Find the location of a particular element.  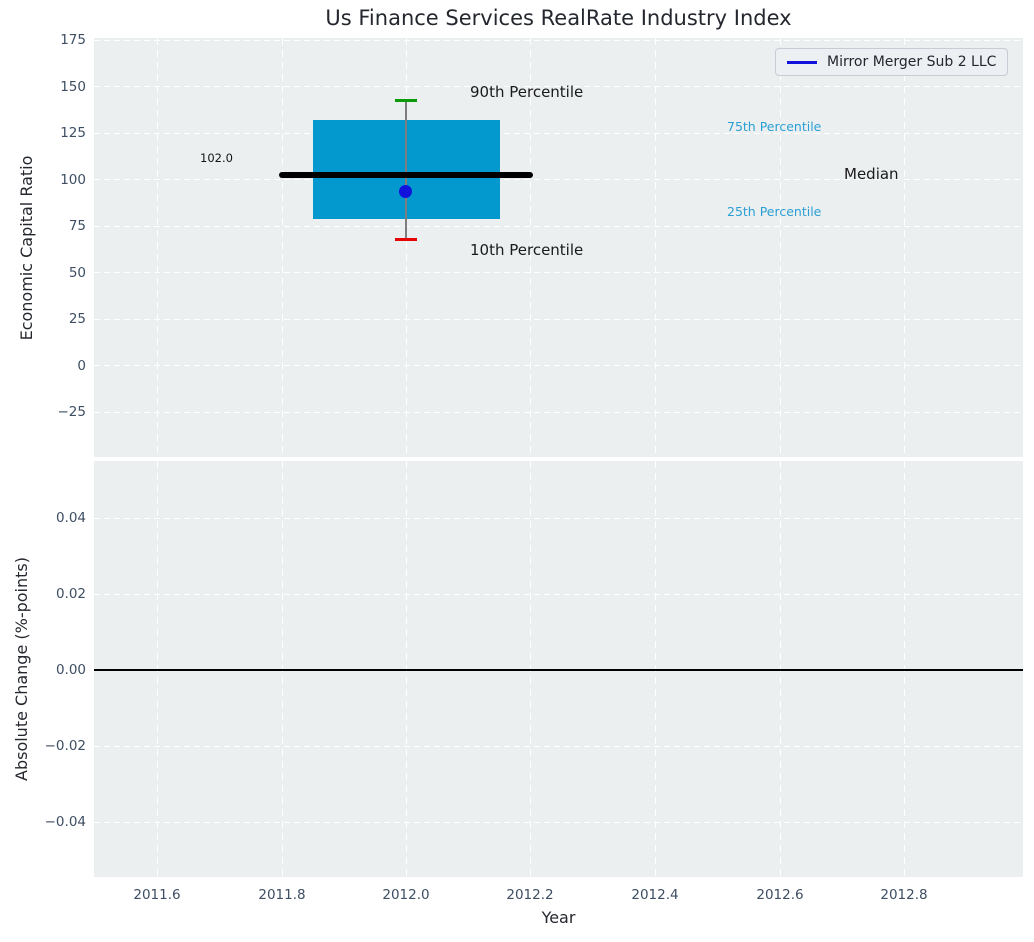

median-value-label: 102.0 is located at coordinates (216, 158).